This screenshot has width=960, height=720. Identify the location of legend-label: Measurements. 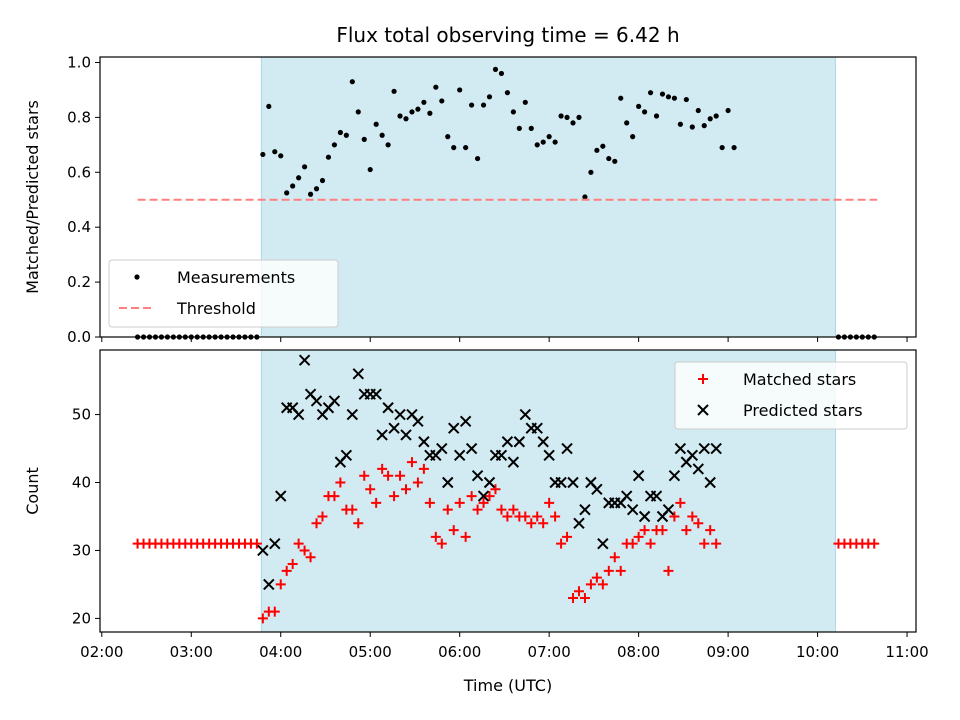
(236, 277).